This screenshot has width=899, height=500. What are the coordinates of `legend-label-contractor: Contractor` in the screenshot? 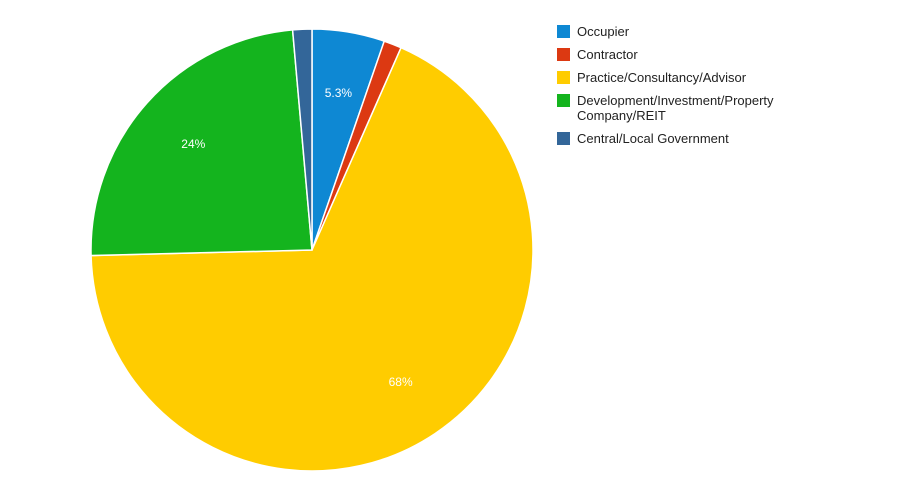 It's located at (607, 54).